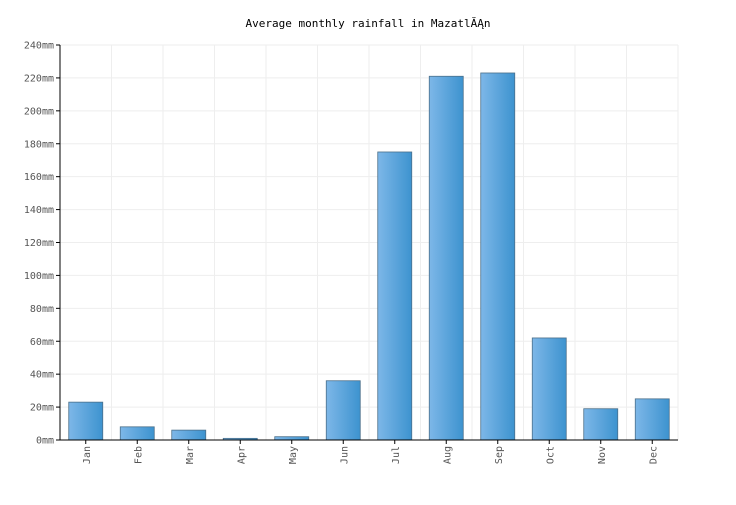  What do you see at coordinates (137, 433) in the screenshot?
I see `bar-feb` at bounding box center [137, 433].